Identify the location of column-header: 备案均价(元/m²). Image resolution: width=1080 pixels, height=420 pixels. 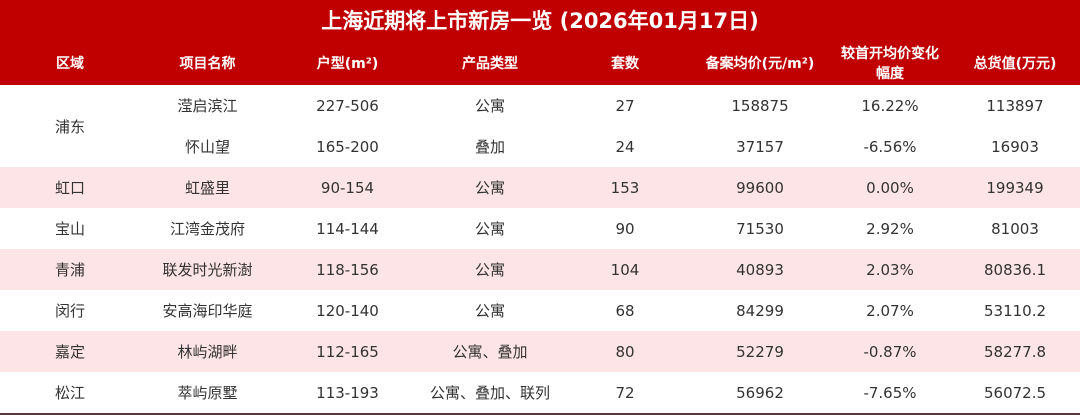
(760, 63).